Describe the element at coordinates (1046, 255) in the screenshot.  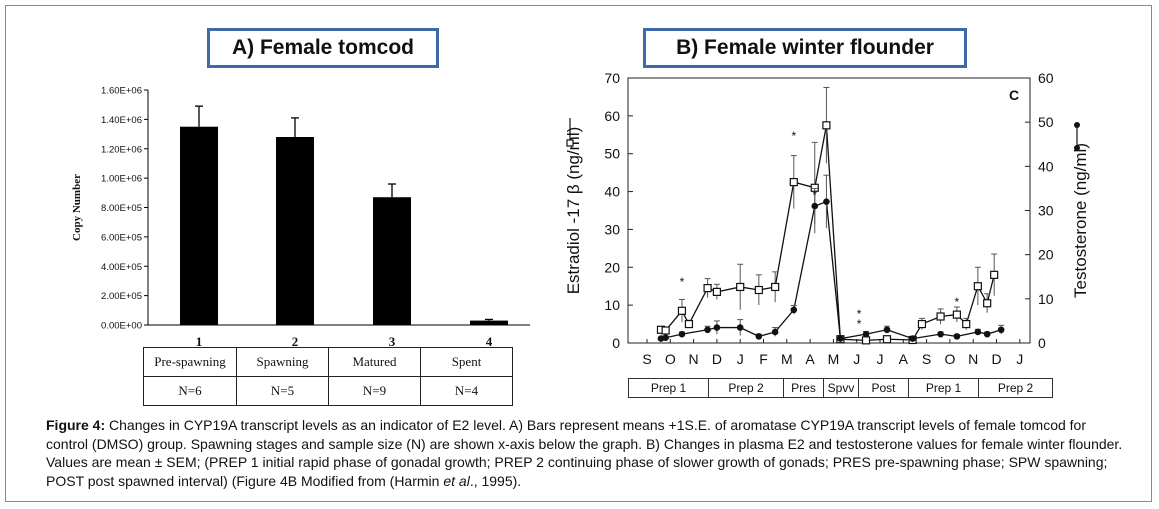
I see `right-y-tick-label: 20` at that location.